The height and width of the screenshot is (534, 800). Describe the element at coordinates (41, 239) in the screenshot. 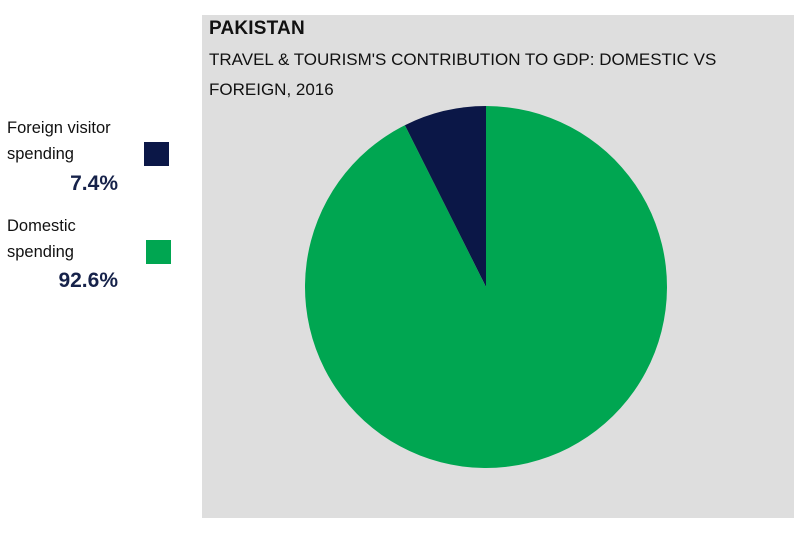

I see `legend-label-domestic: Domestic spending` at that location.